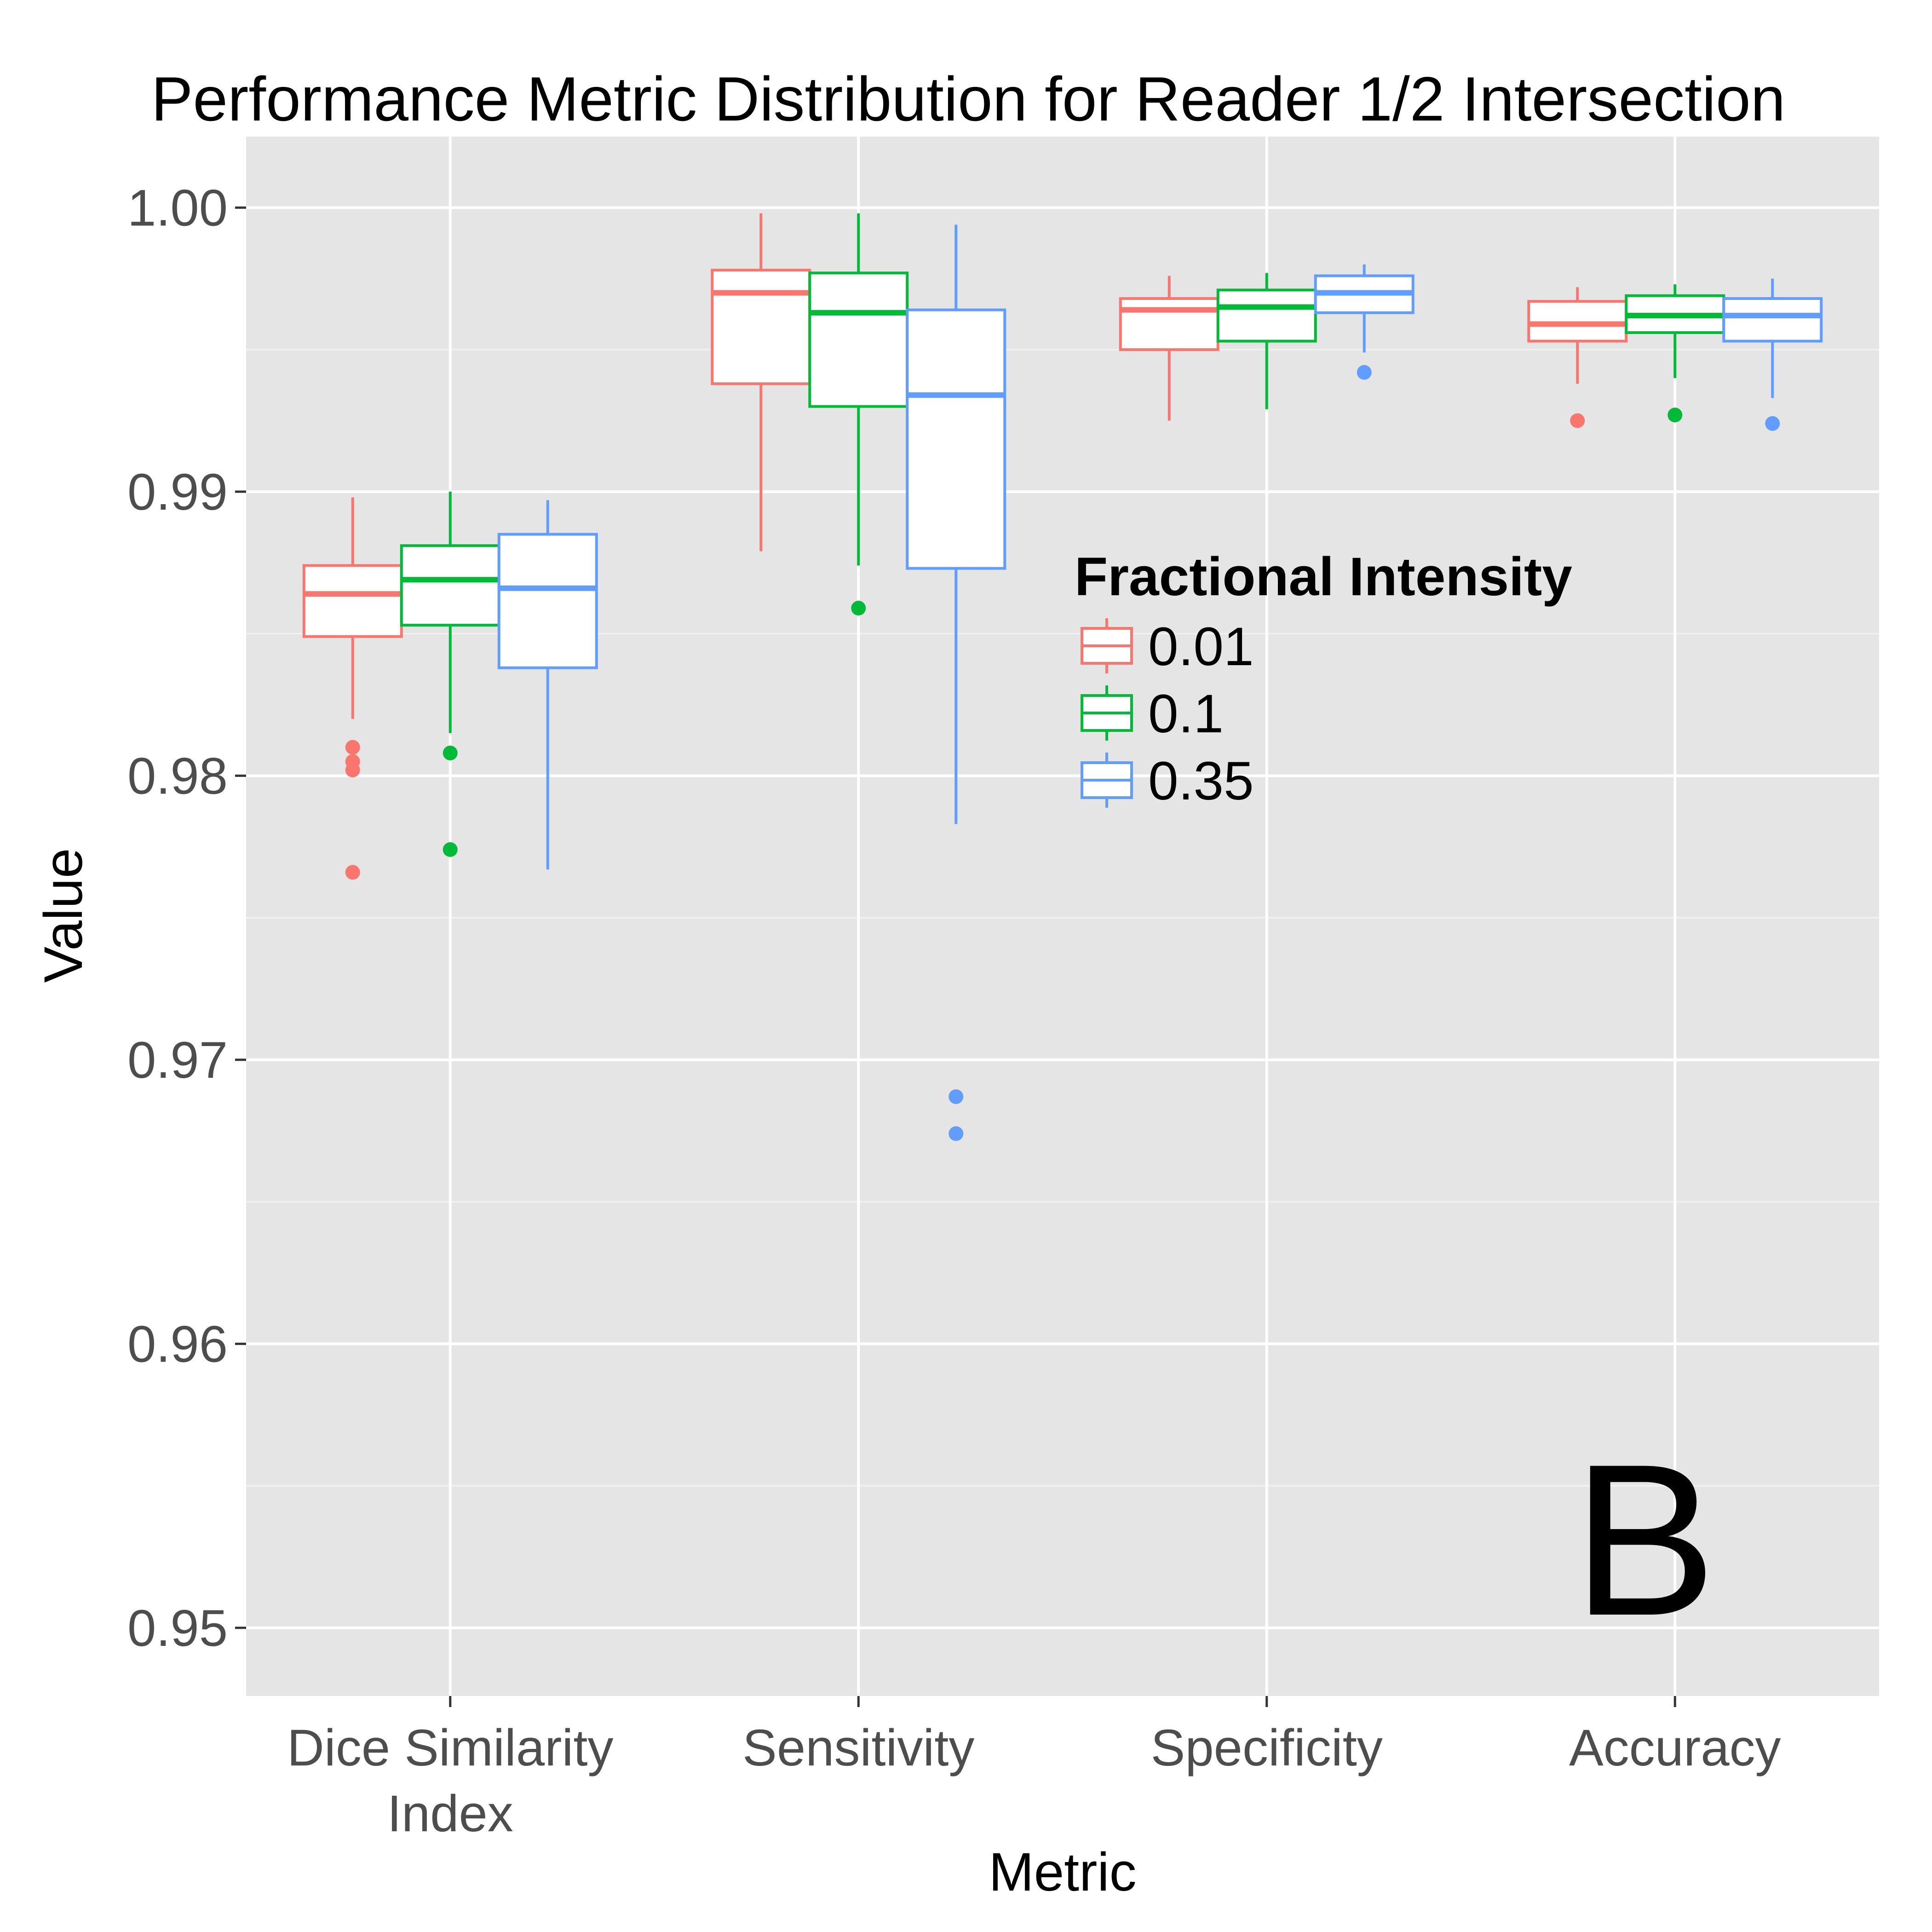 This screenshot has height=1932, width=1932. What do you see at coordinates (1323, 678) in the screenshot?
I see `legend: Fractional Intensity 0.01 0.1 0.35` at bounding box center [1323, 678].